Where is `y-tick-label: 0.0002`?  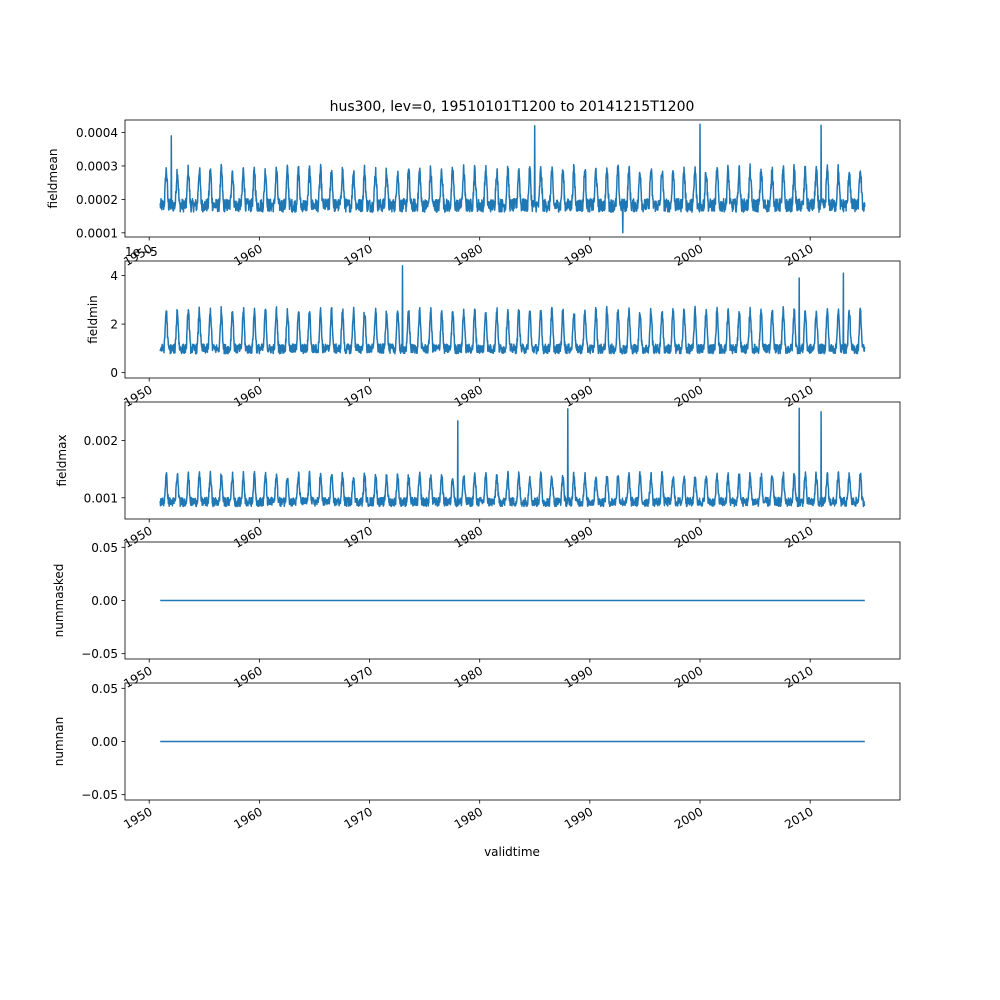
y-tick-label: 0.0002 is located at coordinates (97, 200).